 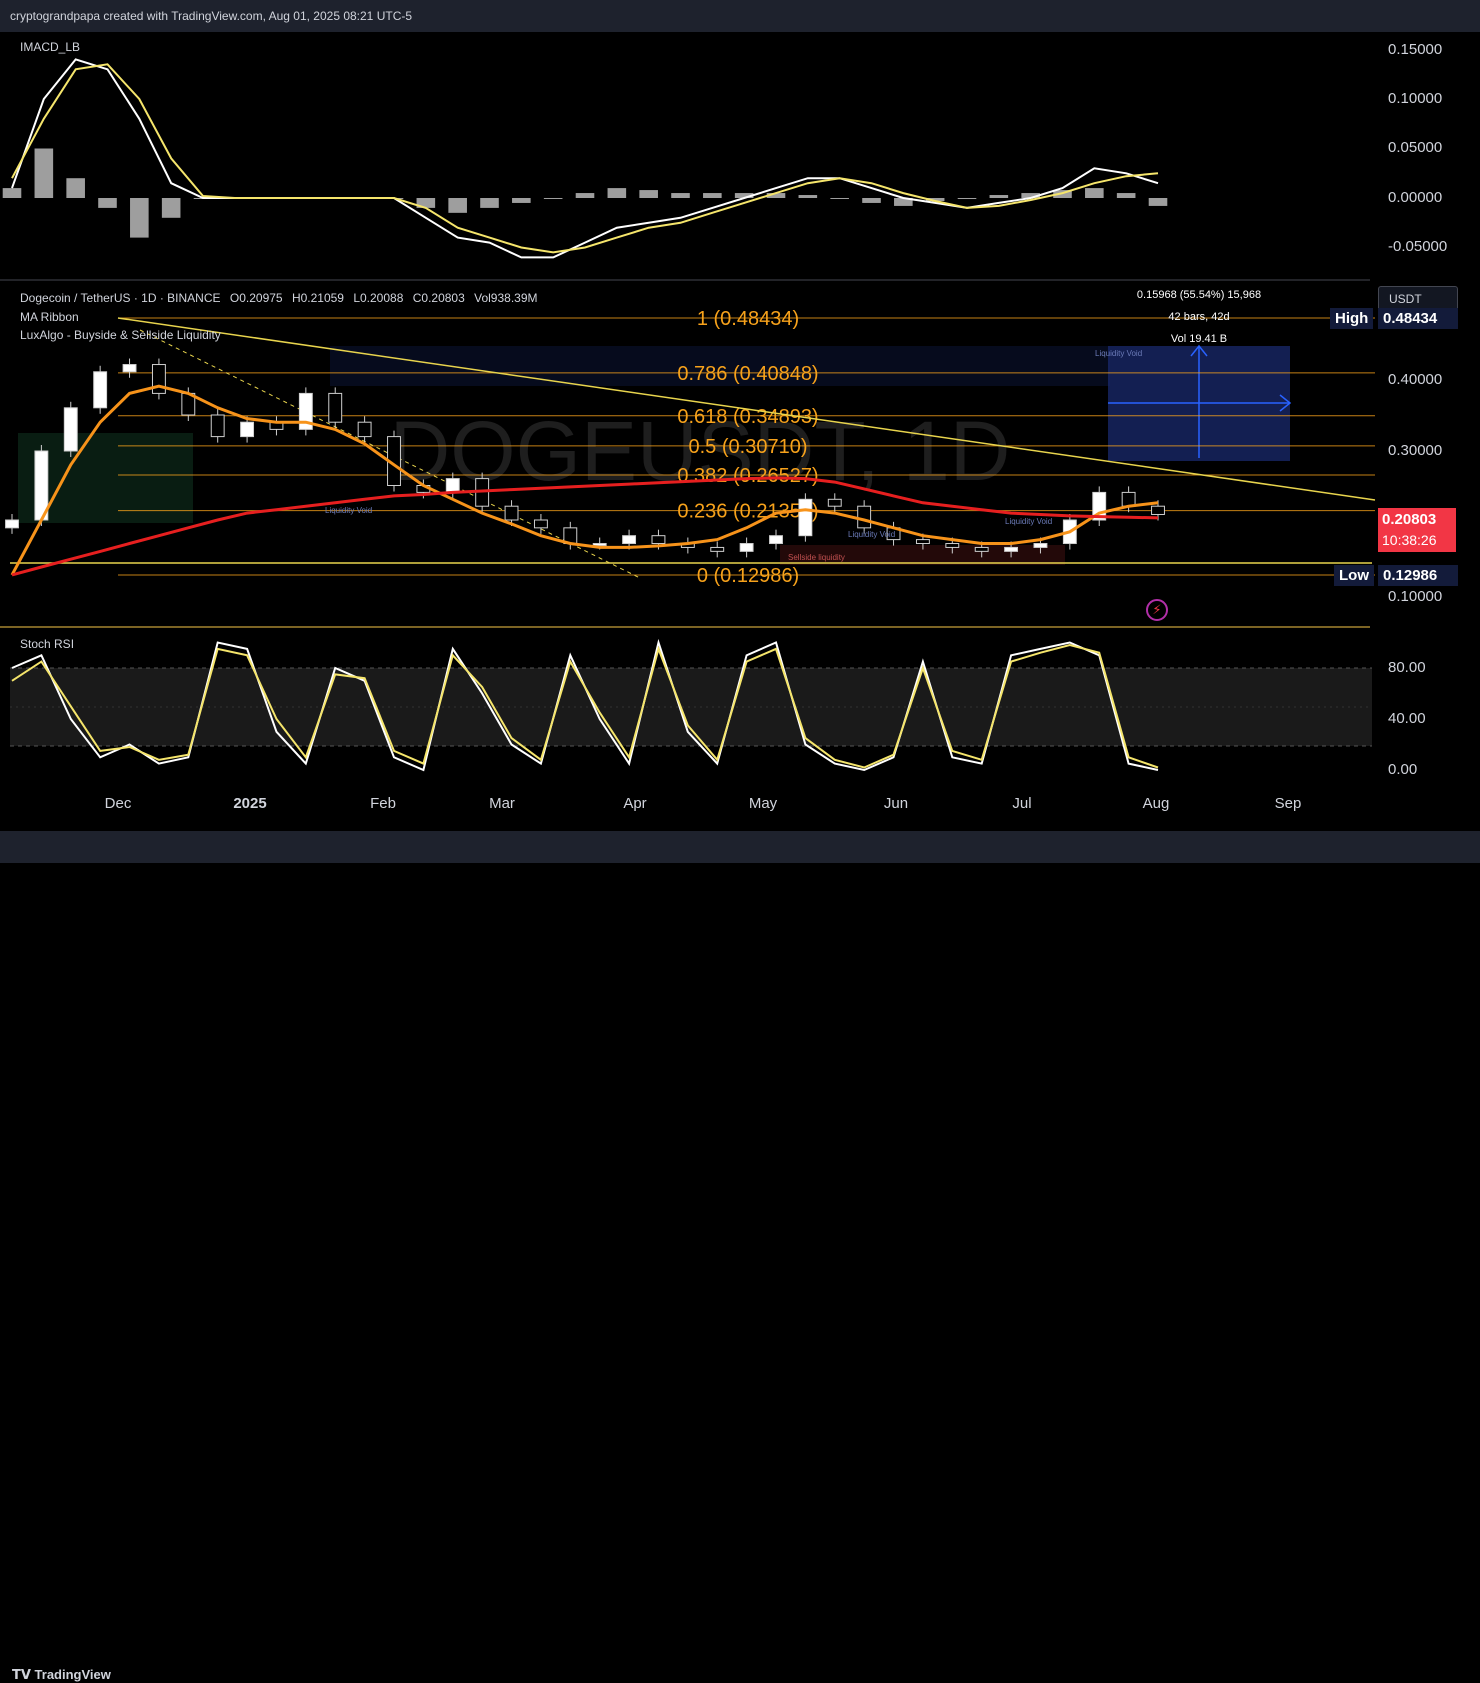 What do you see at coordinates (816, 557) in the screenshot?
I see `sellside-label: Sellside liquidity` at bounding box center [816, 557].